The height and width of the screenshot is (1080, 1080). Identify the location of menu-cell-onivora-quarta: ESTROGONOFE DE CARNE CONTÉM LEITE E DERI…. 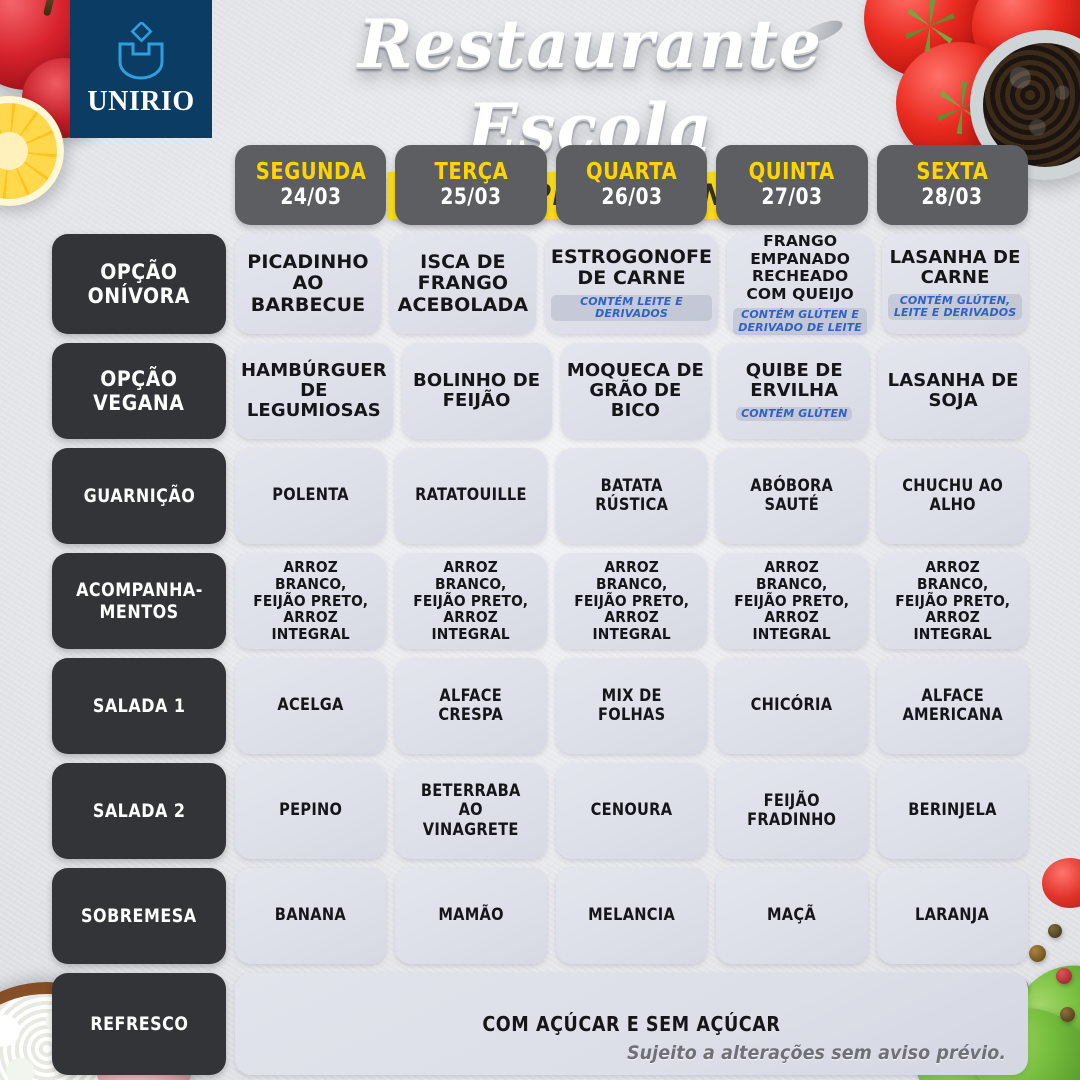
(631, 284).